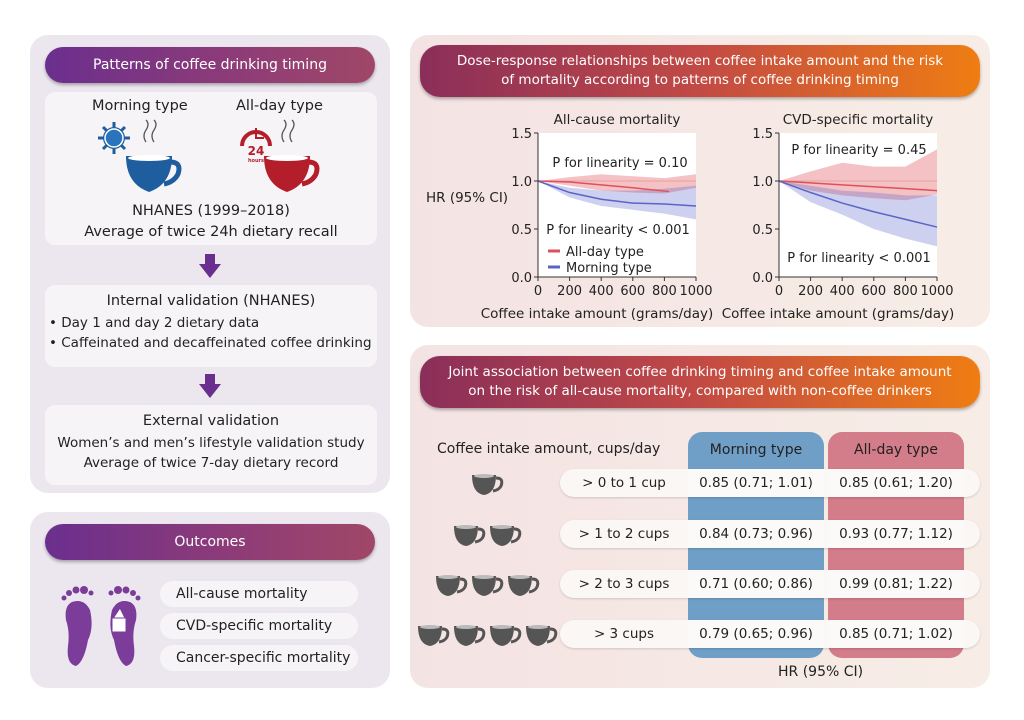  What do you see at coordinates (467, 198) in the screenshot?
I see `hr-axis-label: HR (95% CI)` at bounding box center [467, 198].